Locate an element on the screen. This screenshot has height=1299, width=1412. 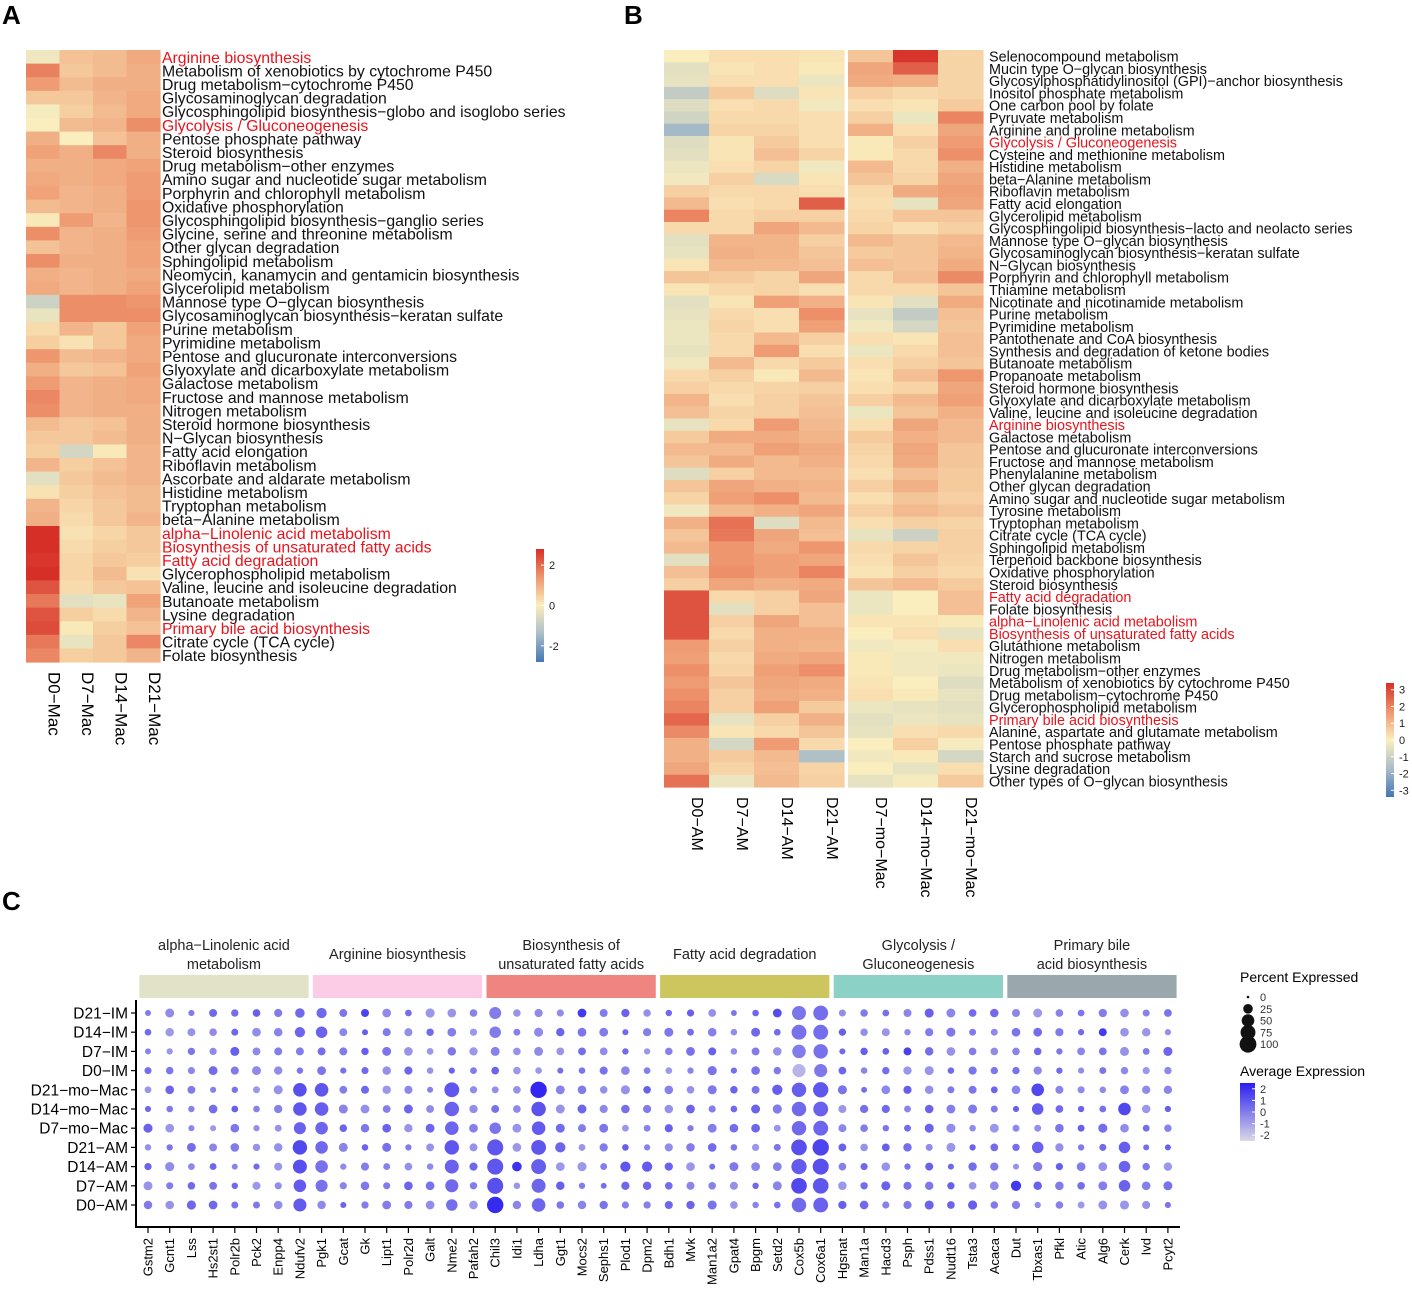
row-label: Pentose phosphate pathway is located at coordinates (1080, 745).